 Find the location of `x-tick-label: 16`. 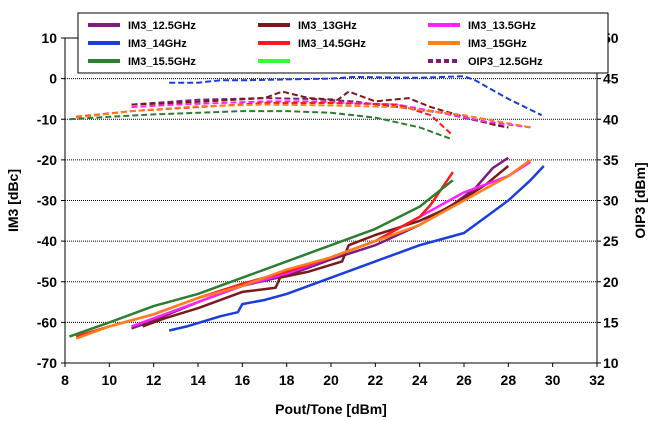

x-tick-label: 16 is located at coordinates (243, 380).